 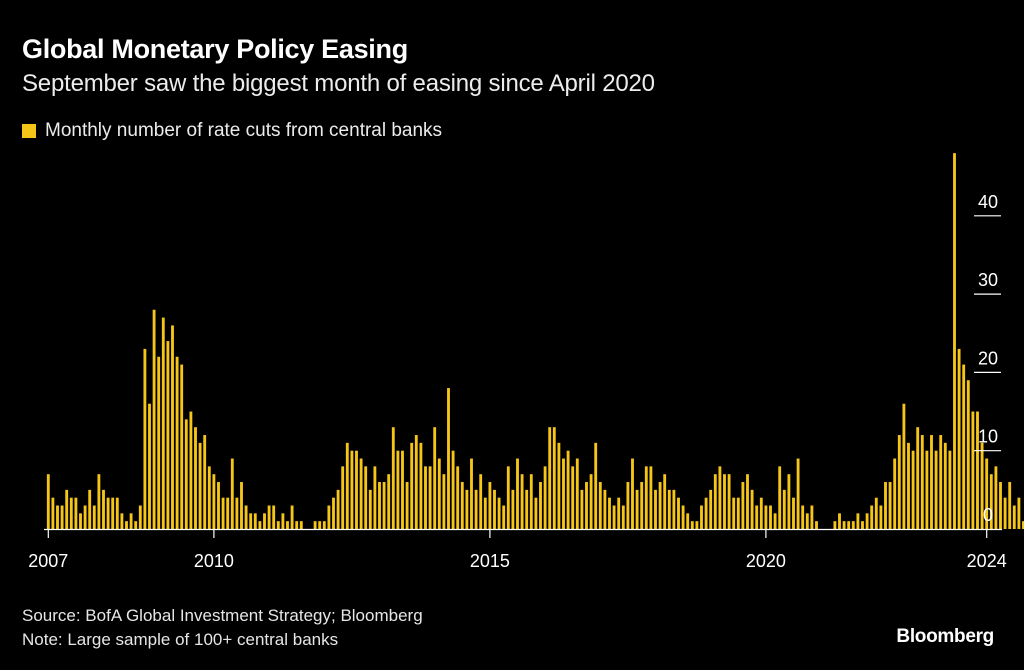 What do you see at coordinates (180, 639) in the screenshot?
I see `sample-note: Note: Large sample of 100+ central banks` at bounding box center [180, 639].